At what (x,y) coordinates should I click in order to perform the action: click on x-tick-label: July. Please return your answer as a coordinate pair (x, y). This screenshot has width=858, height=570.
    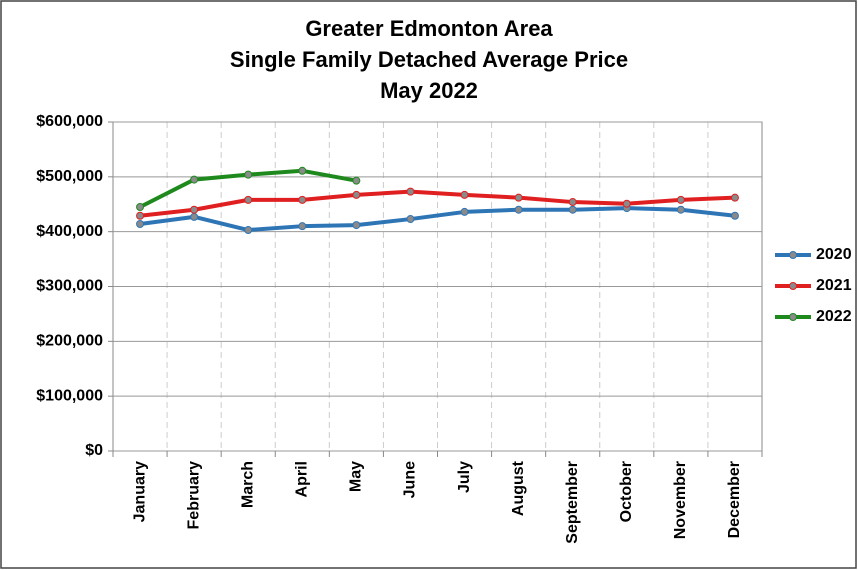
    Looking at the image, I should click on (464, 477).